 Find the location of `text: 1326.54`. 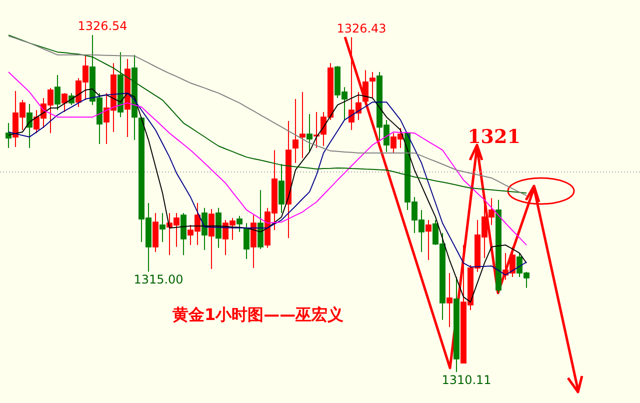

text: 1326.54 is located at coordinates (103, 26).